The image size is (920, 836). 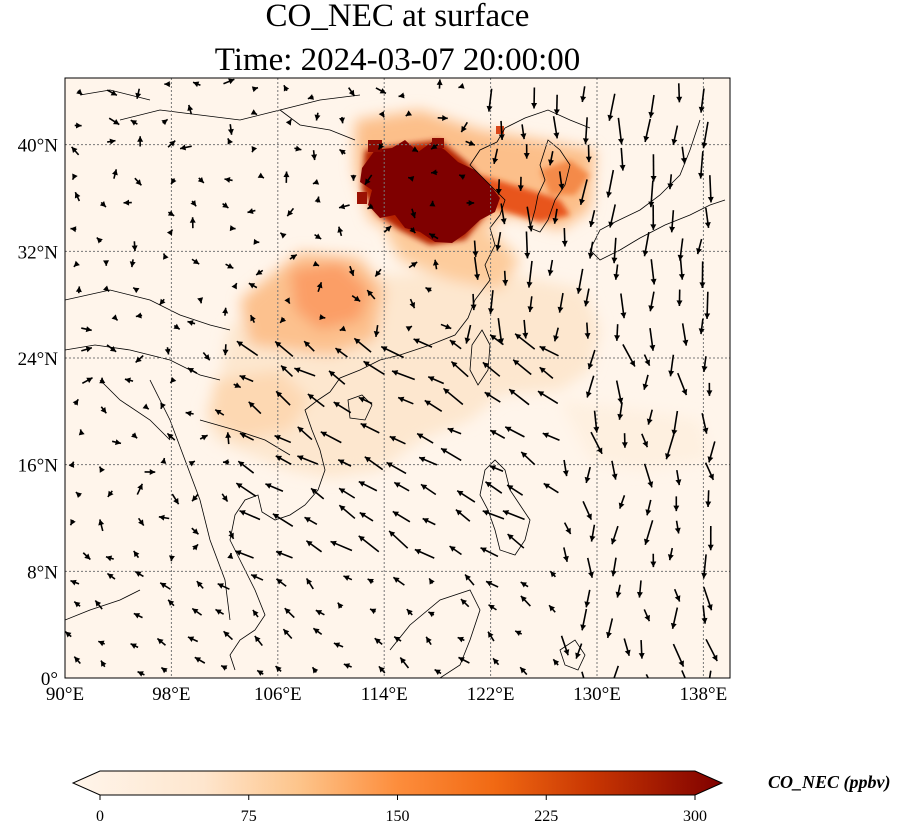 I want to click on taiwan-coastline, so click(x=480, y=357).